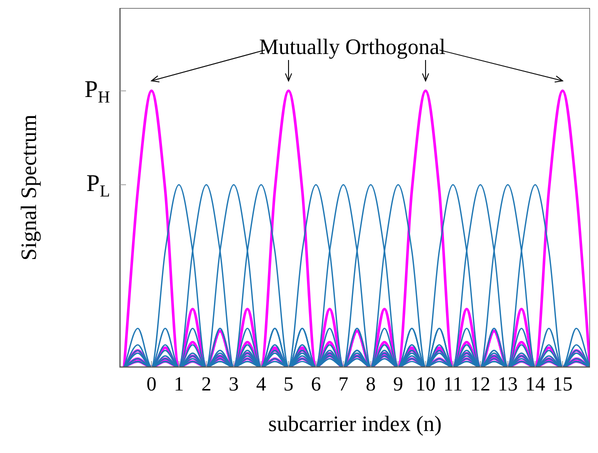 This screenshot has height=453, width=598. I want to click on x-tick-label: 5, so click(289, 384).